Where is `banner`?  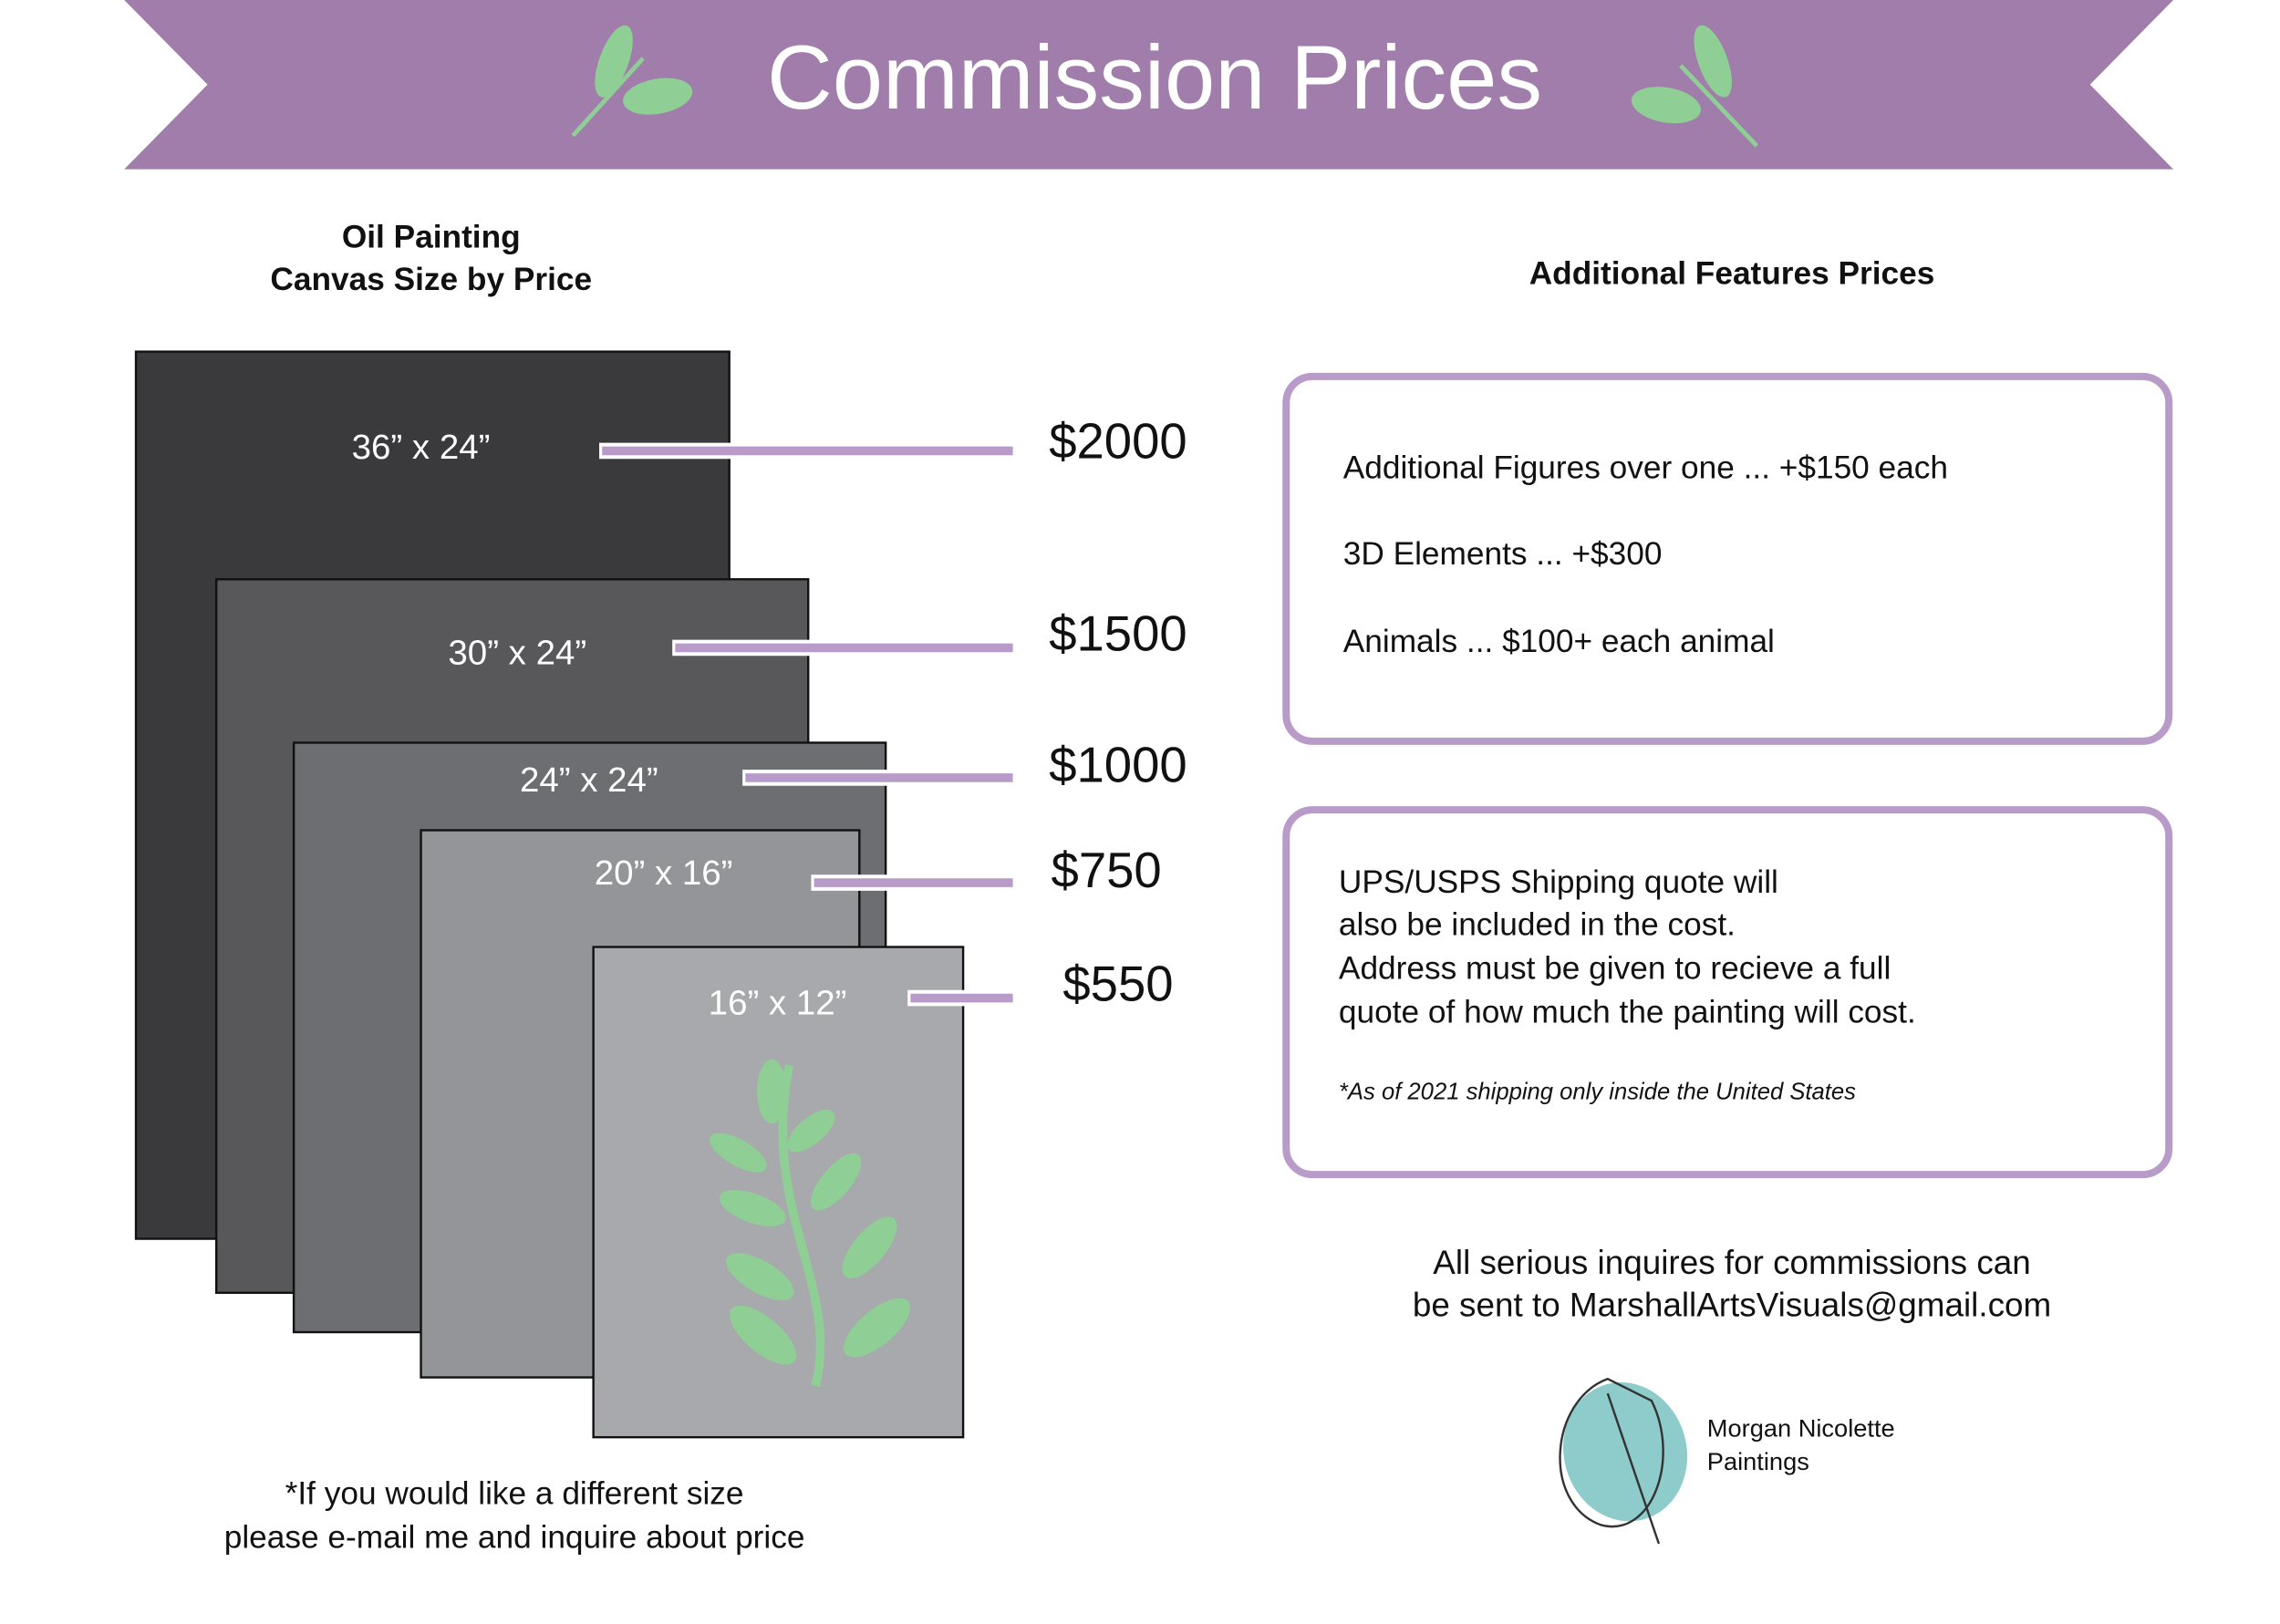
banner is located at coordinates (1149, 85).